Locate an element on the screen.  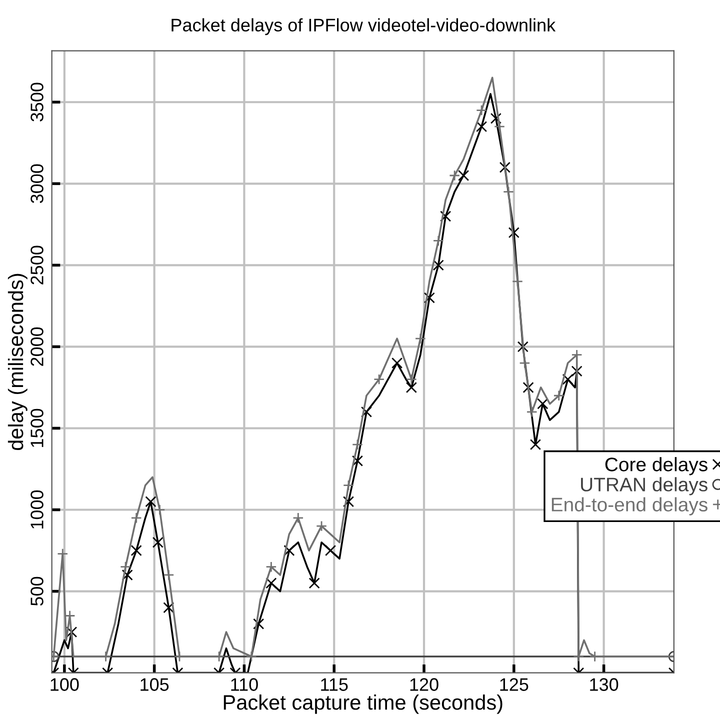
y-tick-label: 500 is located at coordinates (37, 591).